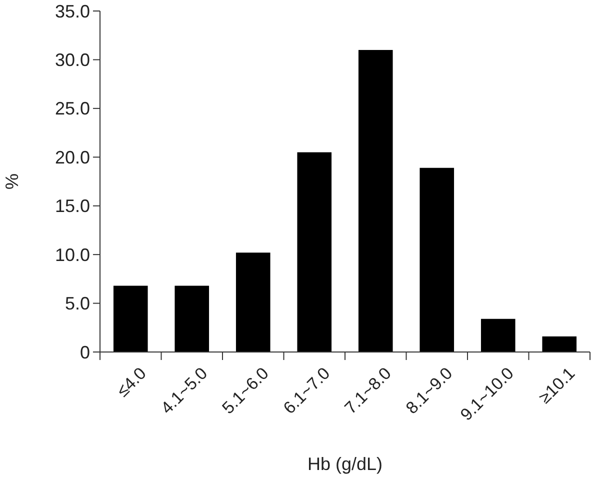 This screenshot has width=602, height=480. What do you see at coordinates (72, 60) in the screenshot?
I see `y-tick-label: 30.0` at bounding box center [72, 60].